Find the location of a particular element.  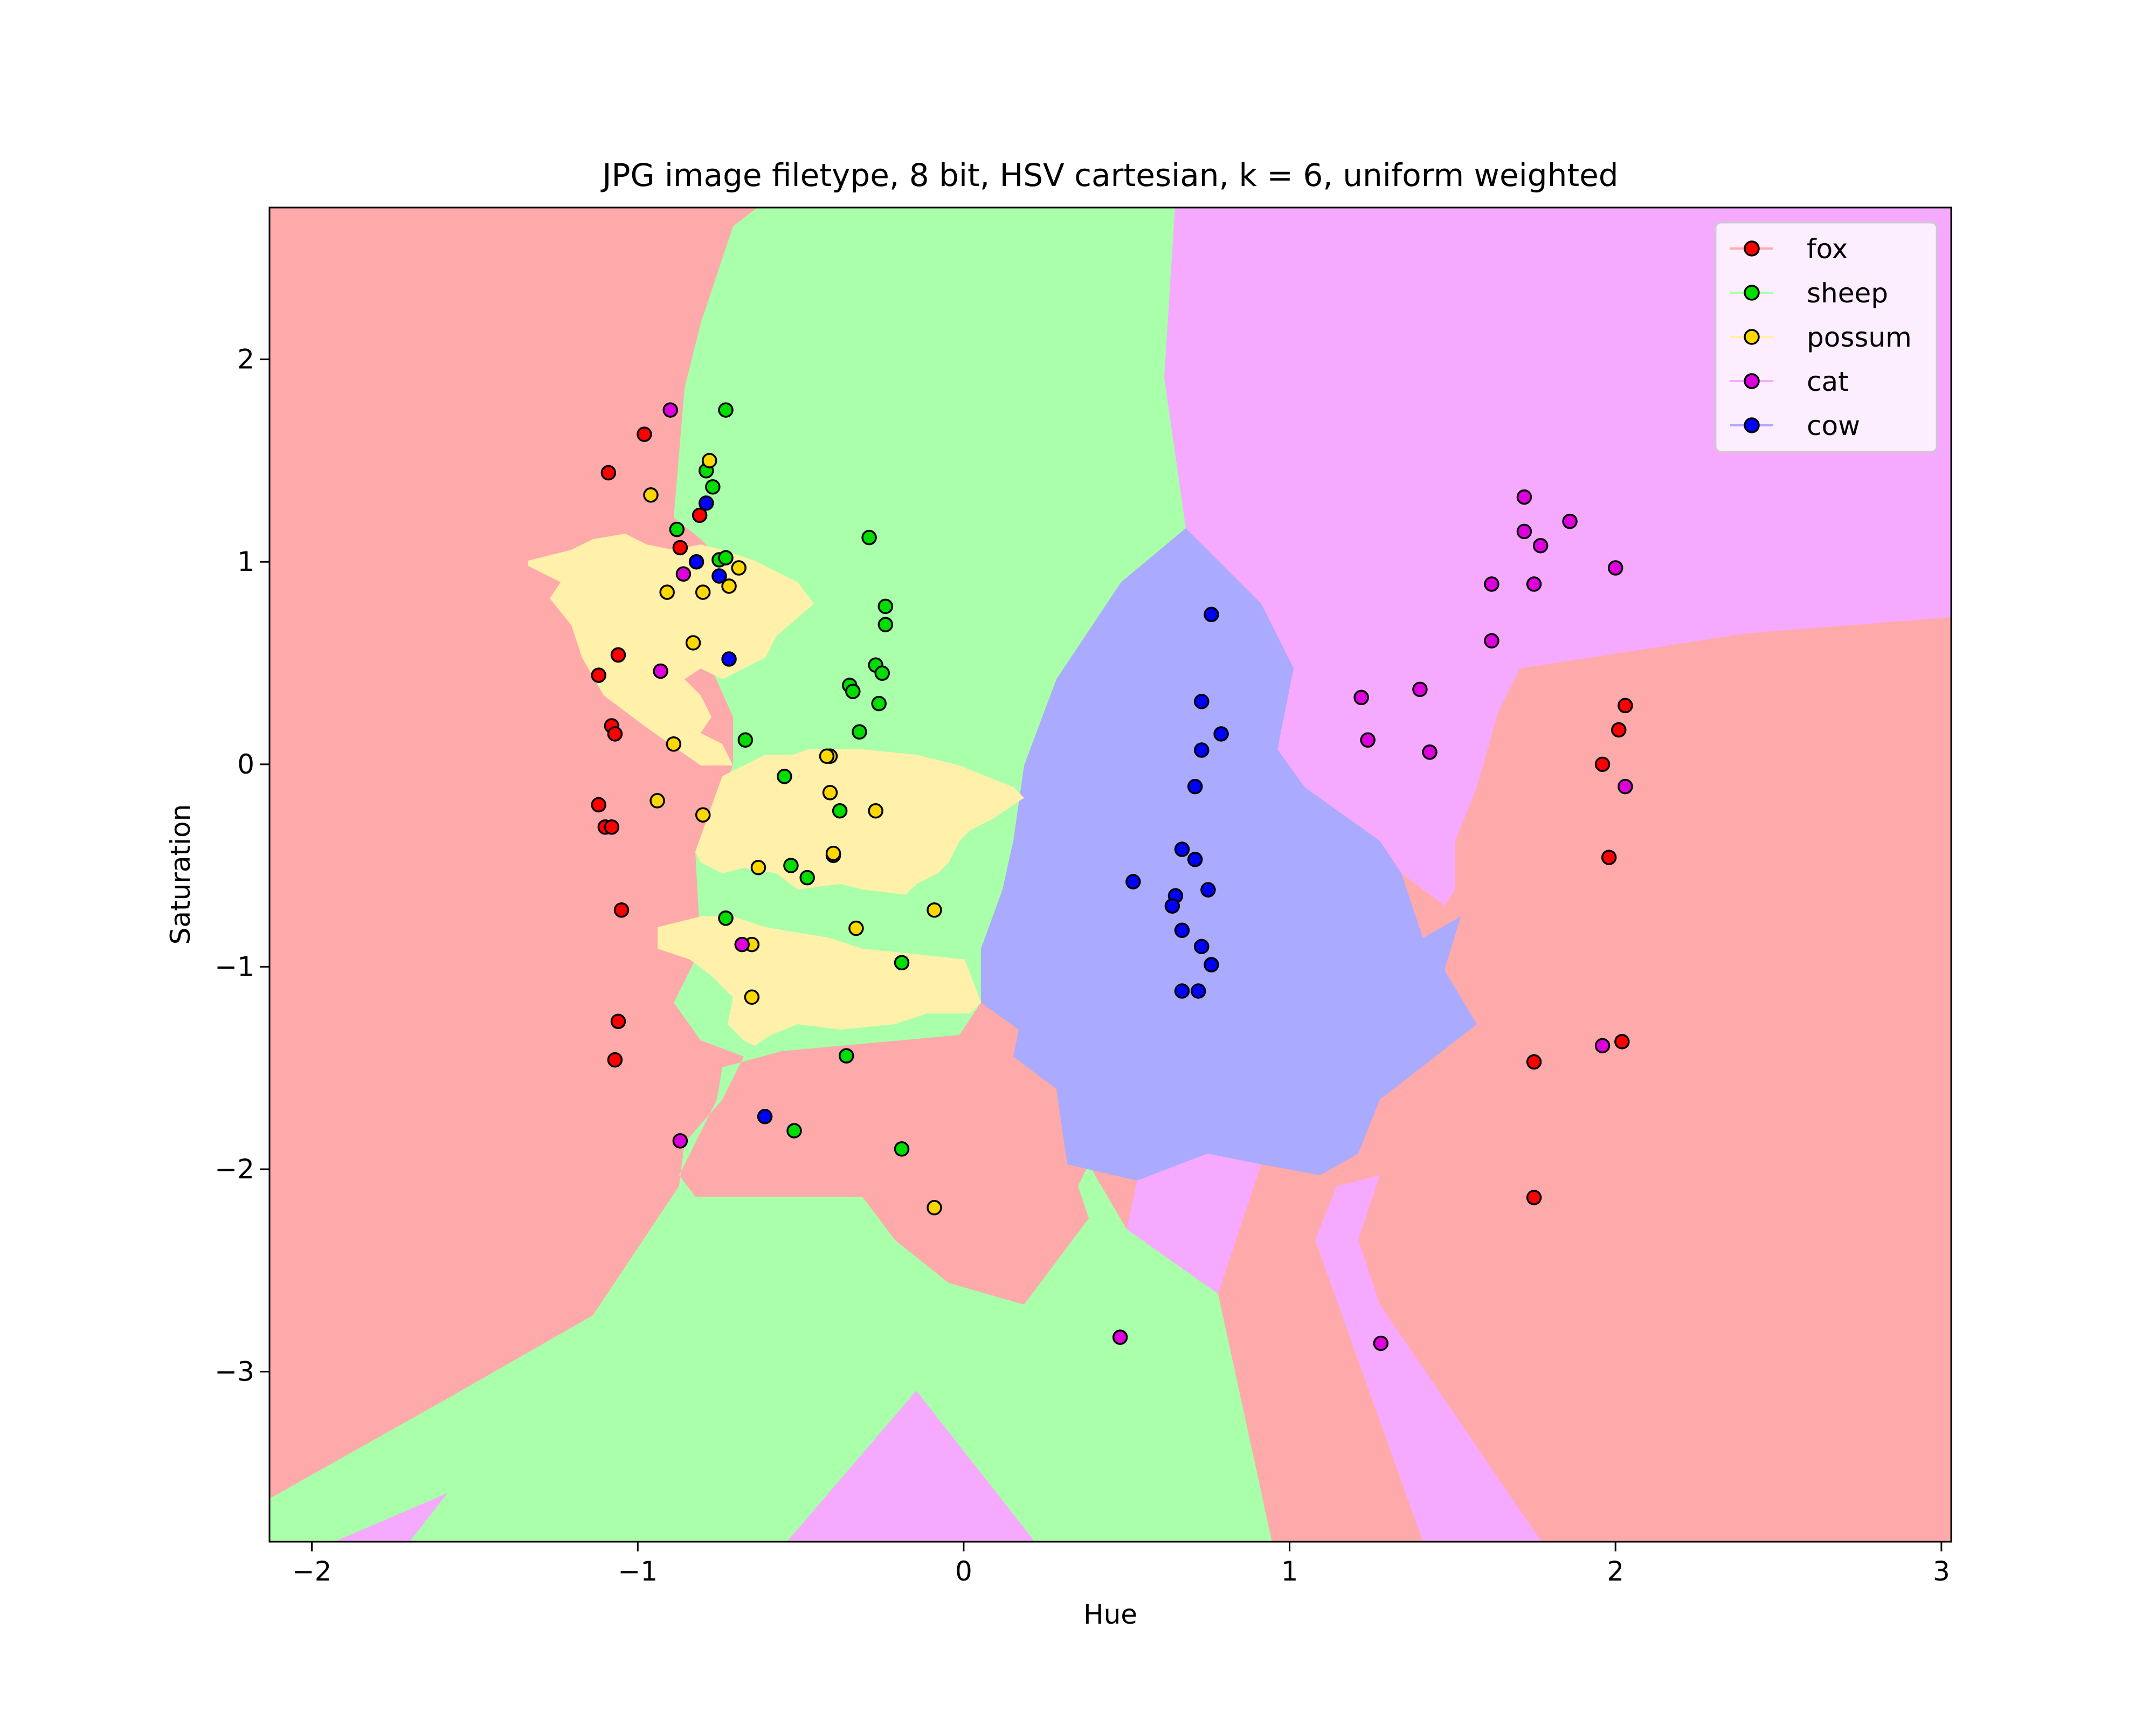

cat-region-lower-center is located at coordinates (1194, 1224).